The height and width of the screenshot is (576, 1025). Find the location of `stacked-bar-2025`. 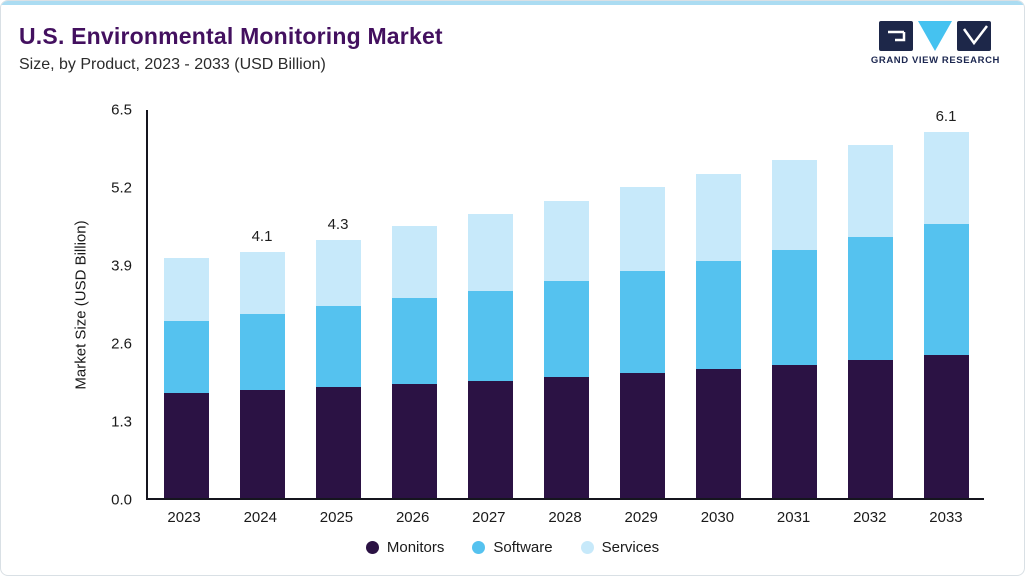

stacked-bar-2025 is located at coordinates (338, 369).